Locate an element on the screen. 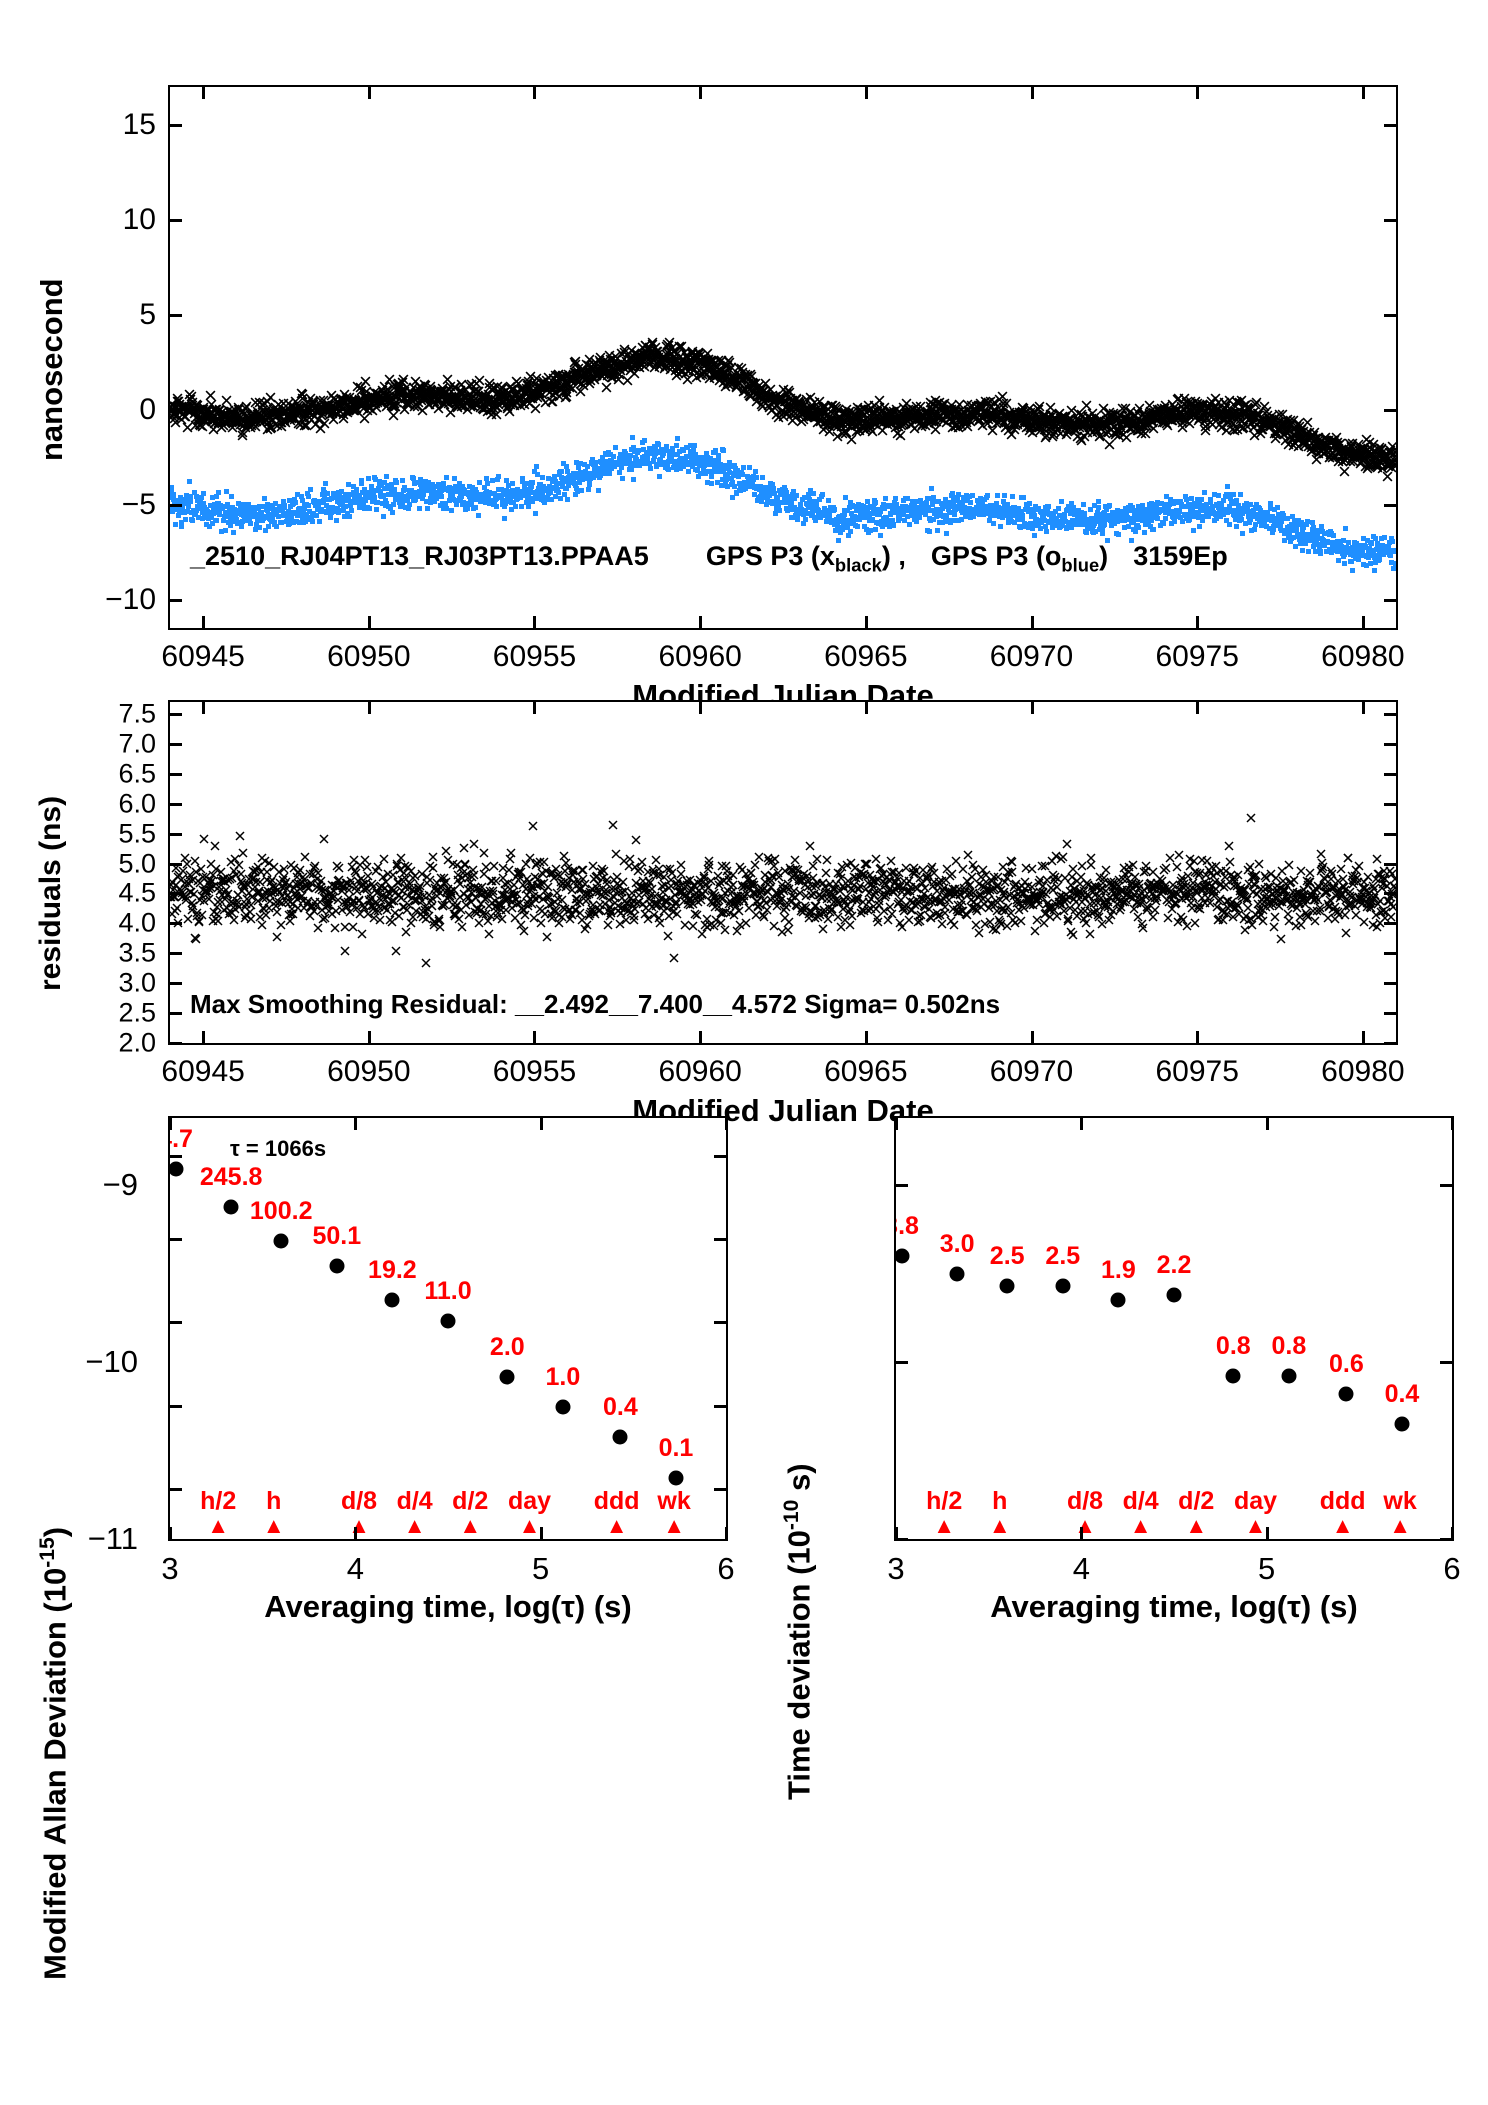 The width and height of the screenshot is (1488, 2105). axis-tick-label: 15 is located at coordinates (139, 124).